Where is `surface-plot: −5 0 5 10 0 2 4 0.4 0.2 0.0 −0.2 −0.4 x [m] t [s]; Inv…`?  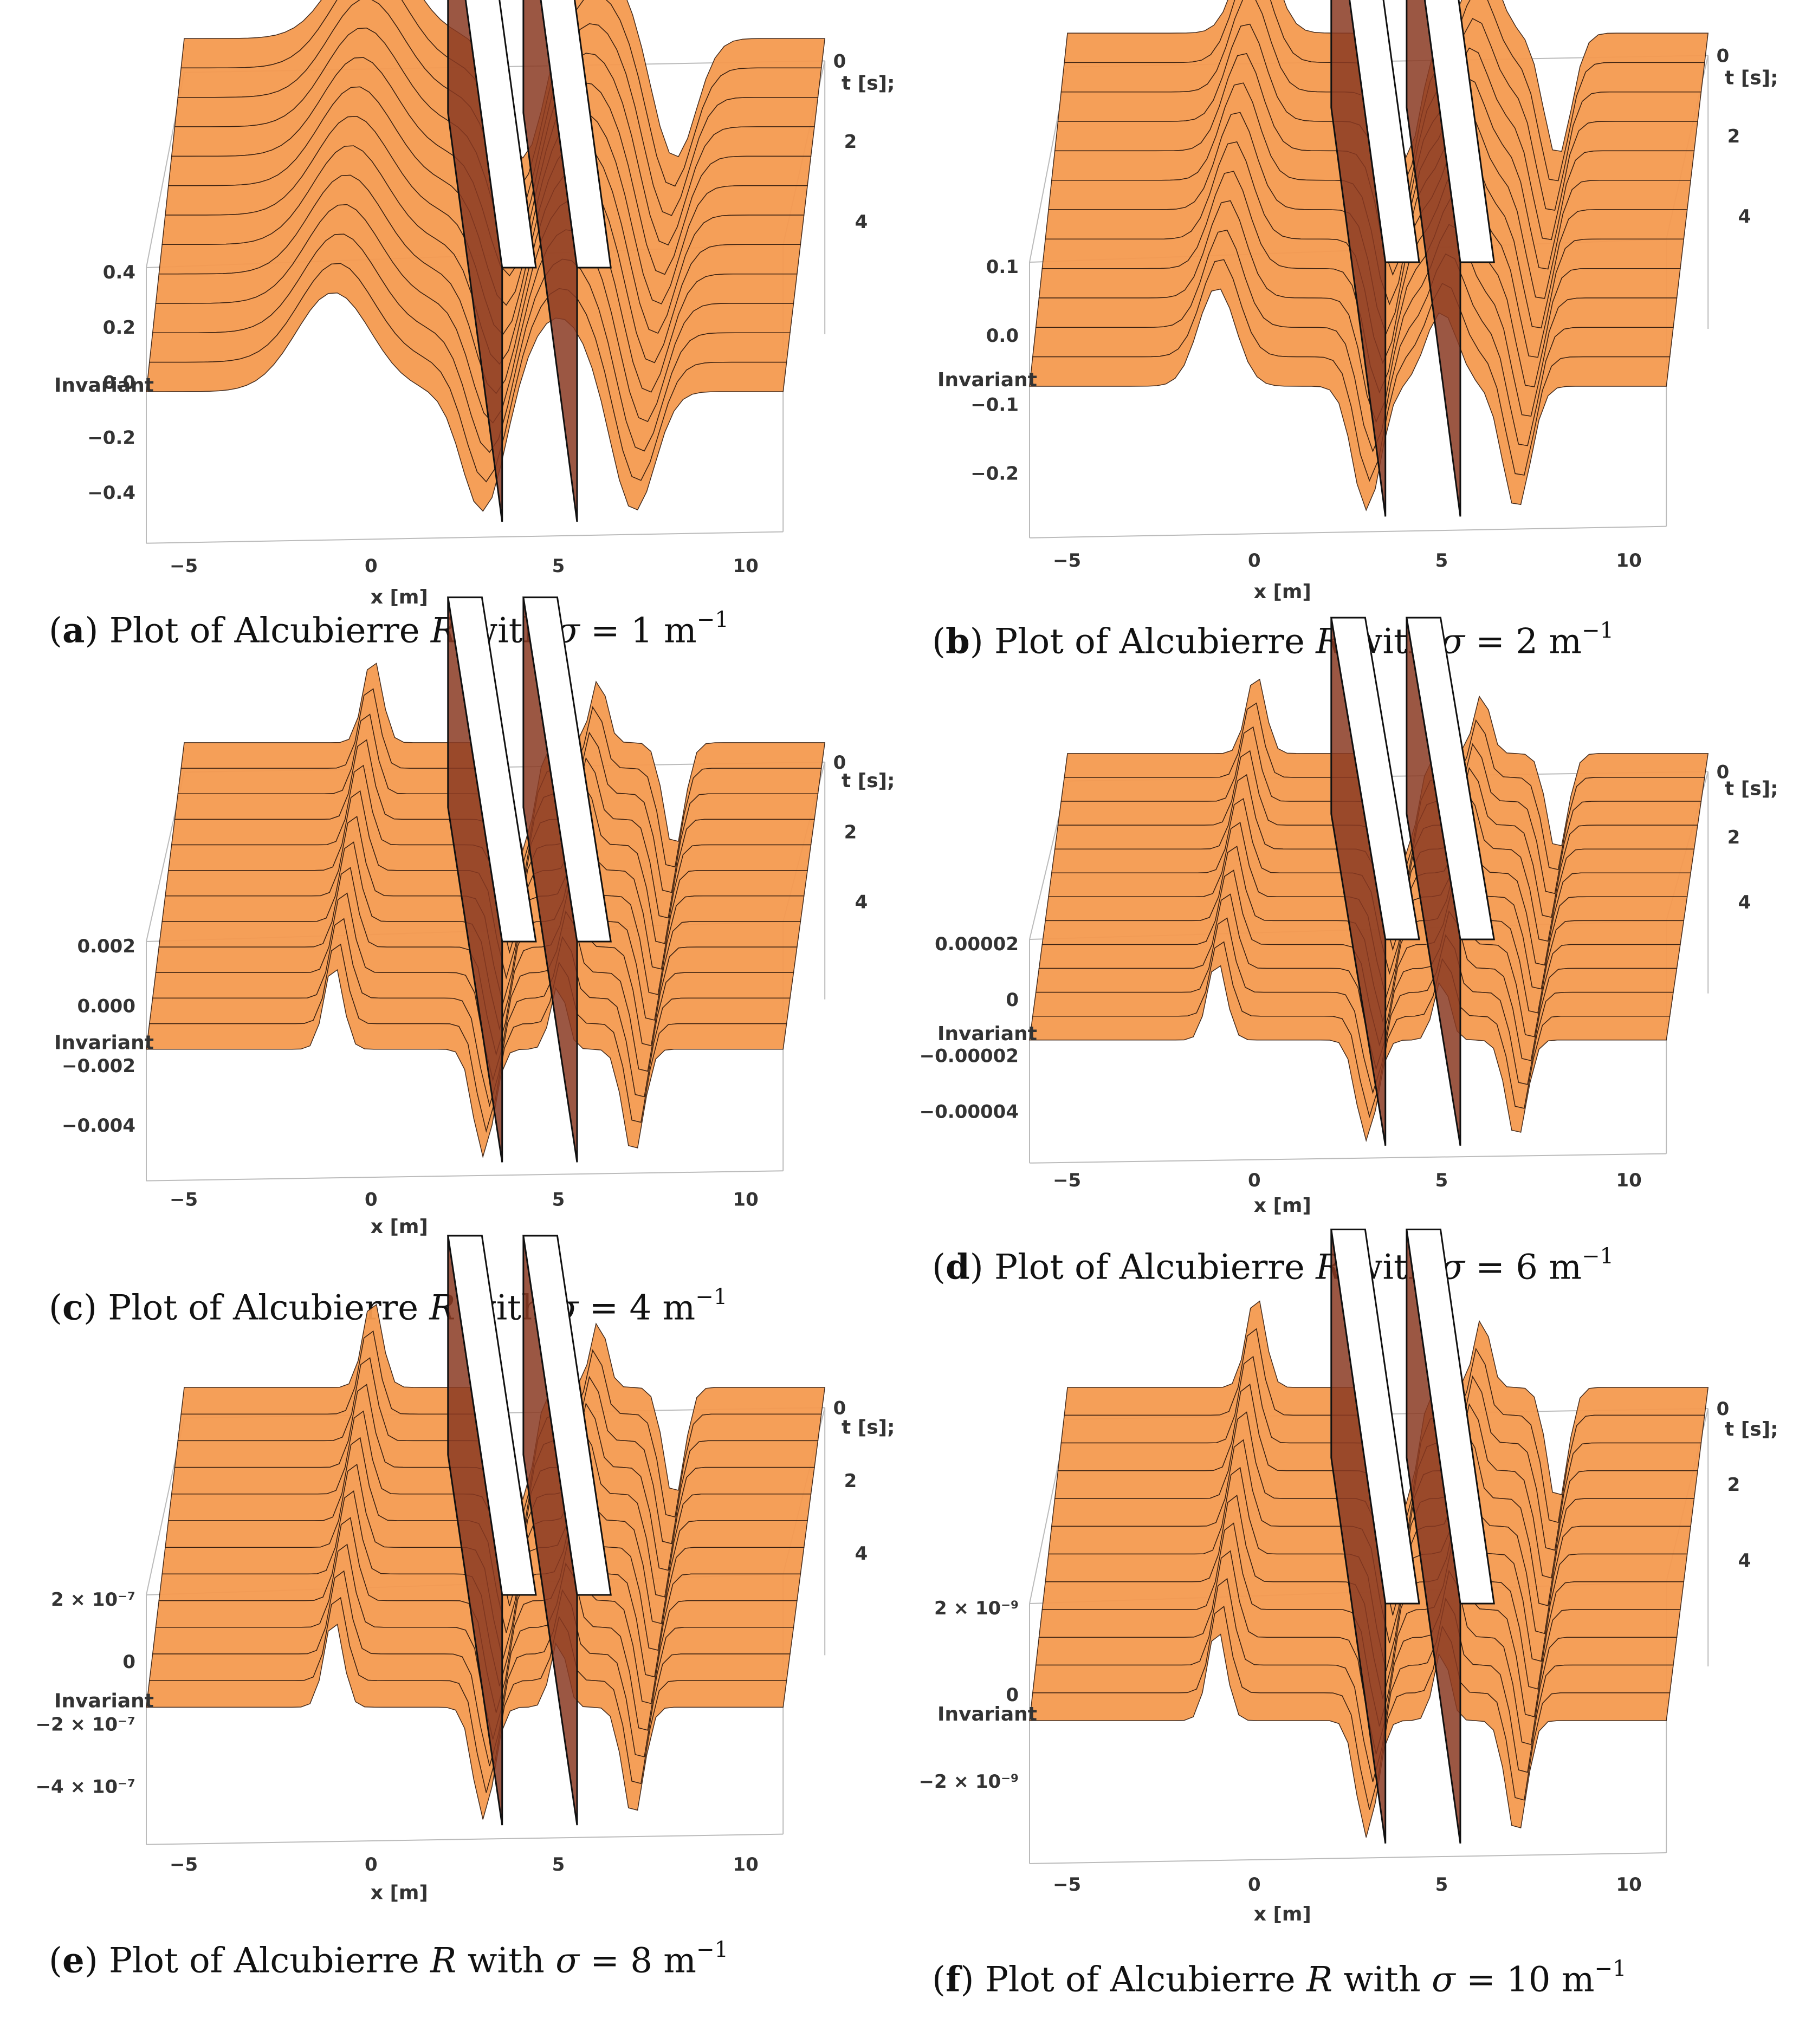 surface-plot: −5 0 5 10 0 2 4 0.4 0.2 0.0 −0.2 −0.4 x [m] t [s]; Inv… is located at coordinates (474, 304).